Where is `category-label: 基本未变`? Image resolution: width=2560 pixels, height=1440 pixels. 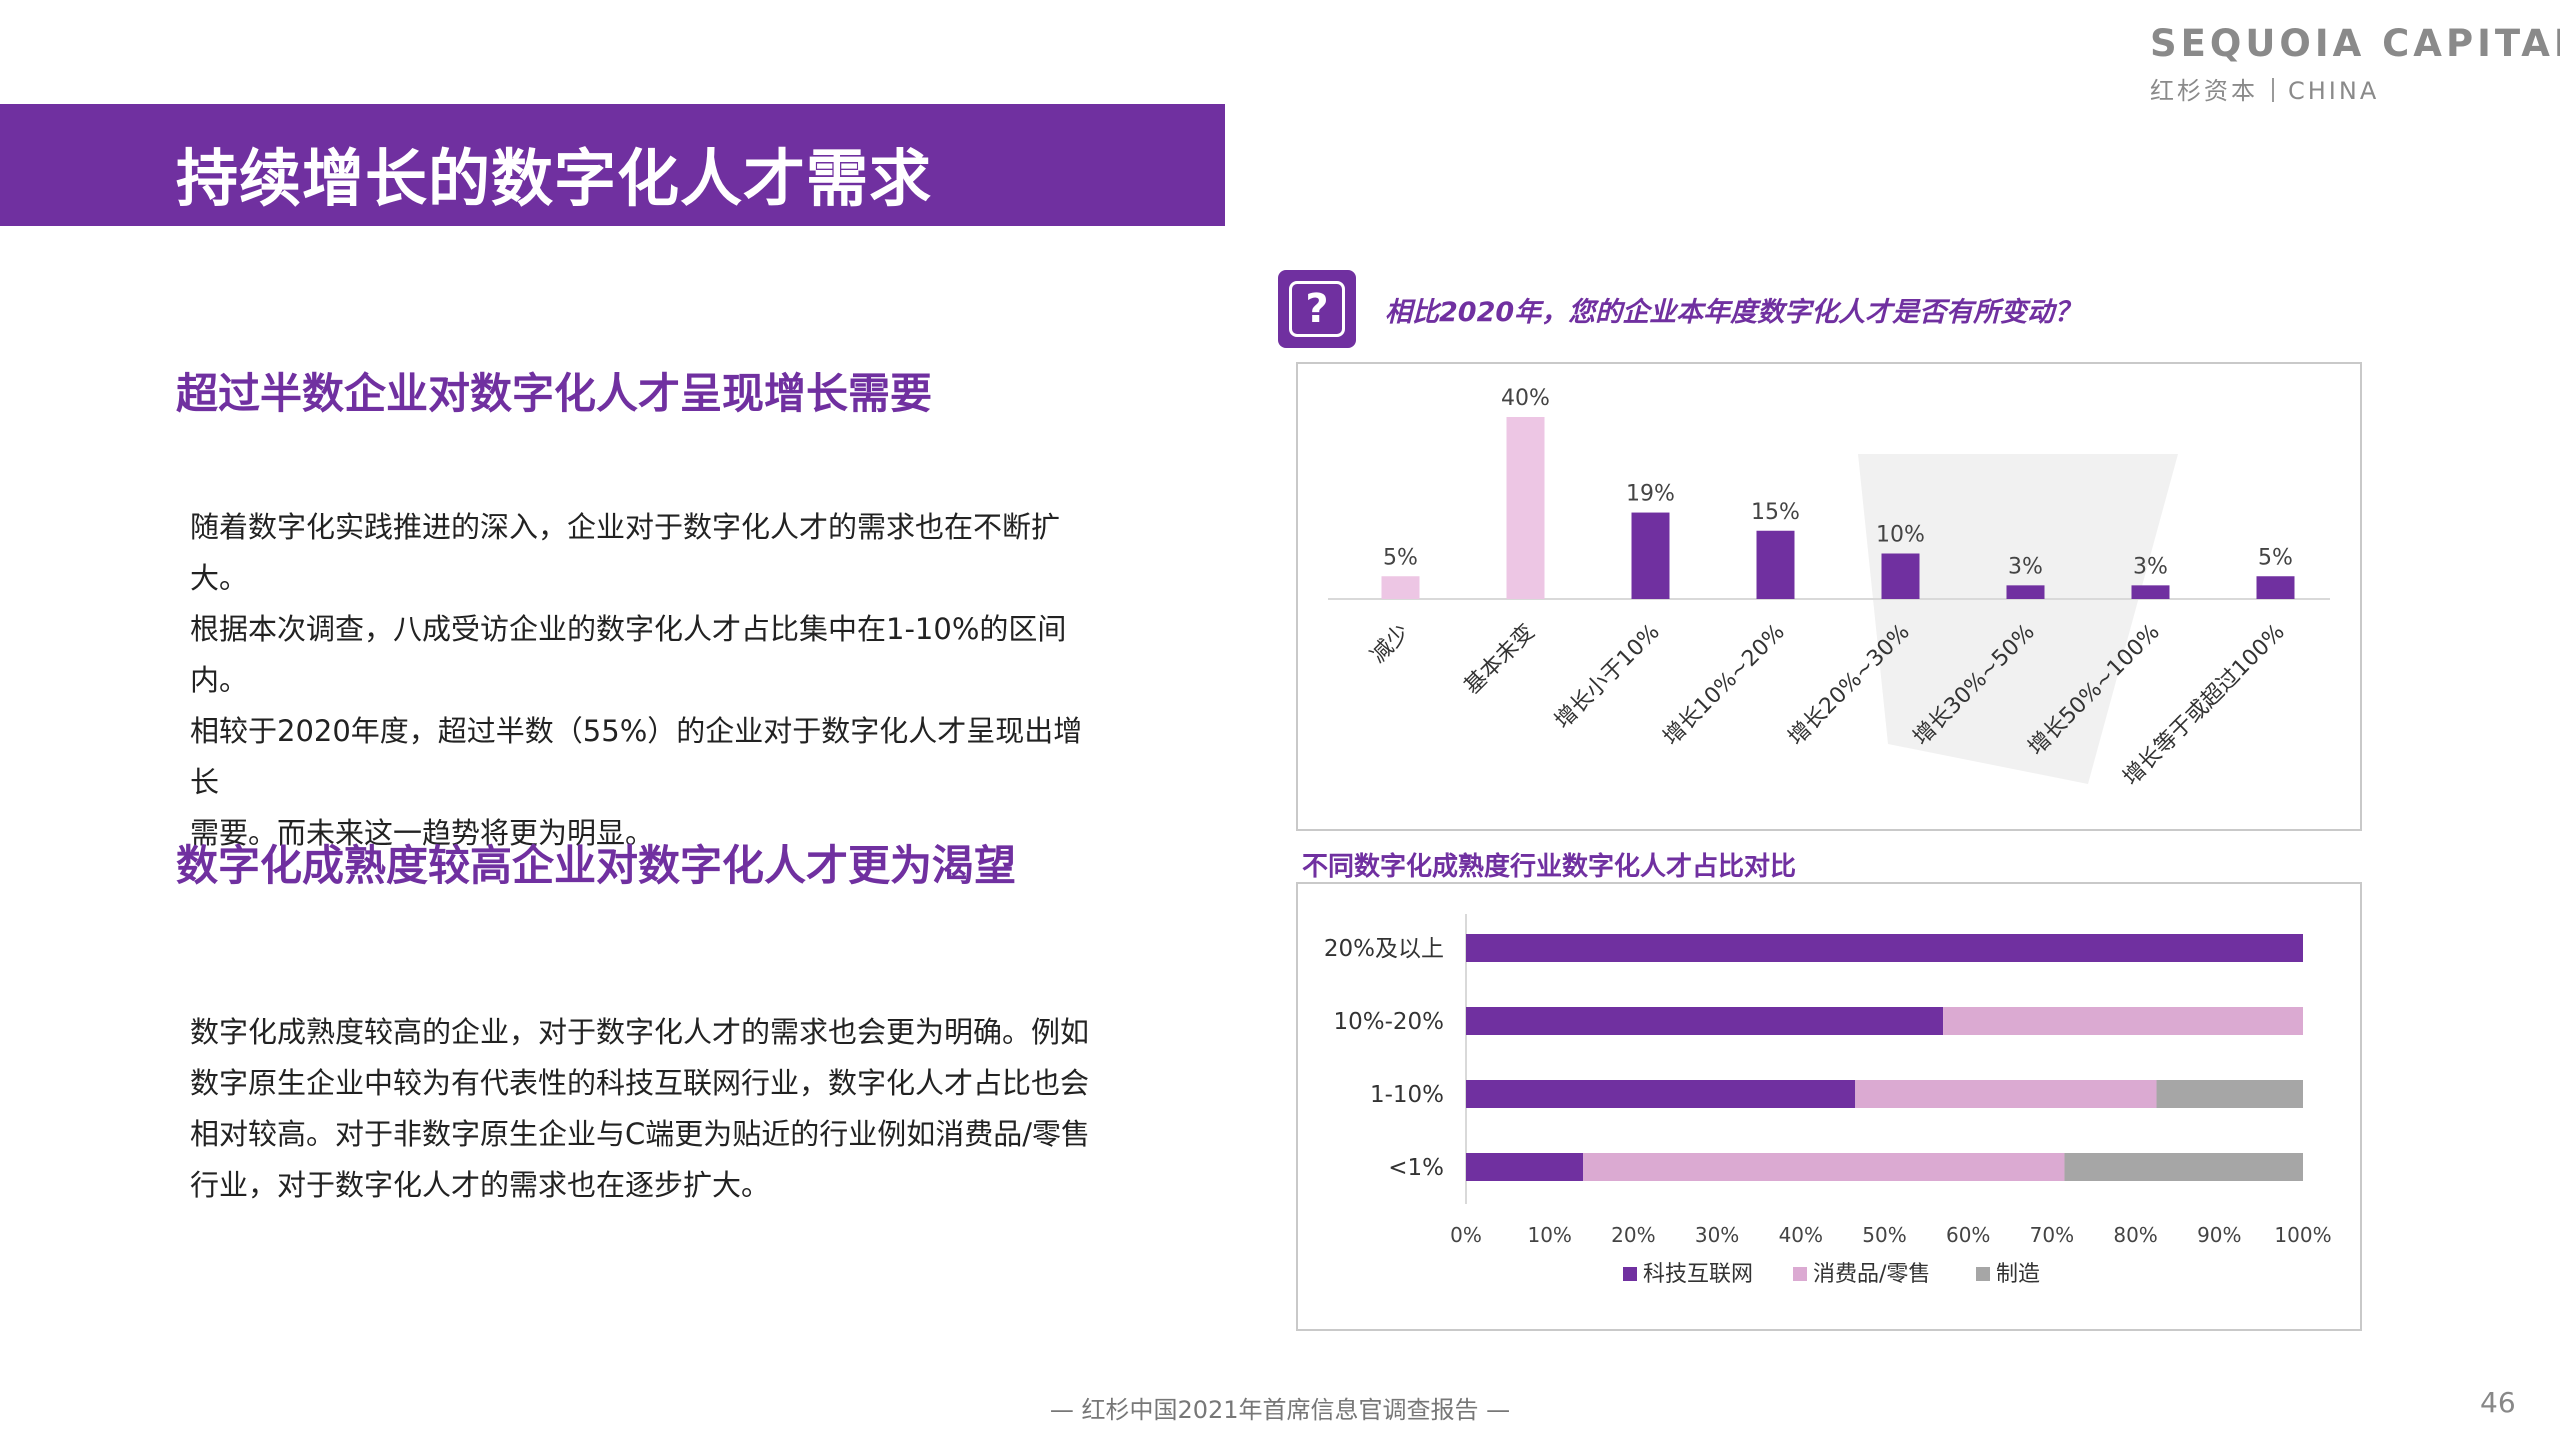
category-label: 基本未变 is located at coordinates (1500, 660).